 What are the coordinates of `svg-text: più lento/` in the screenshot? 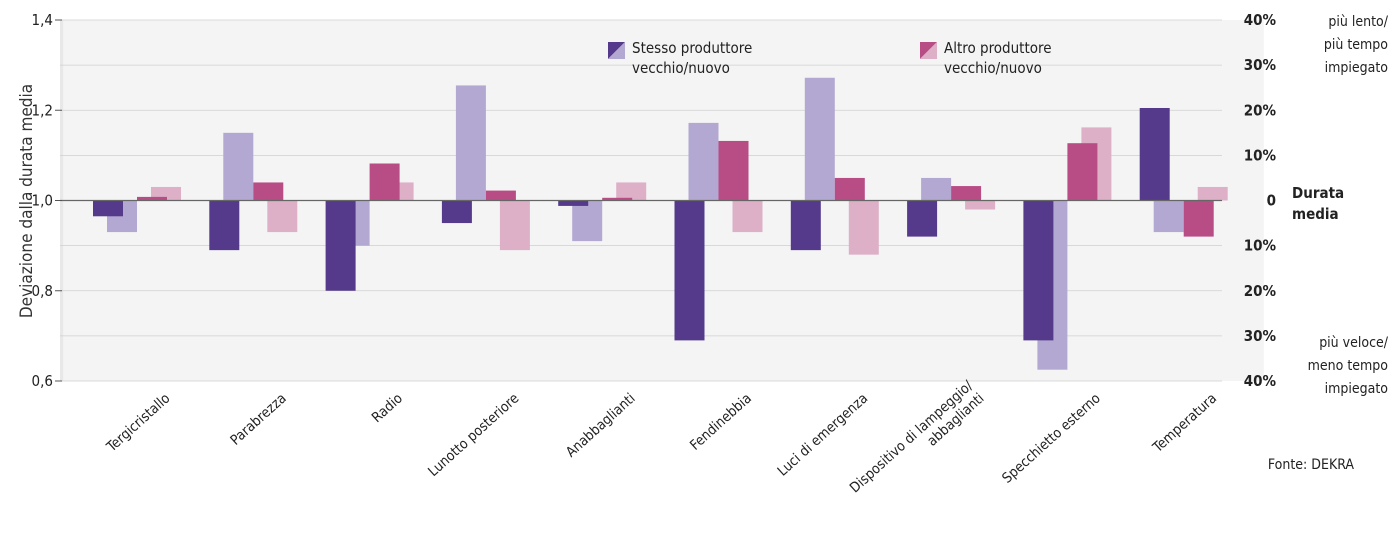 It's located at (1358, 22).